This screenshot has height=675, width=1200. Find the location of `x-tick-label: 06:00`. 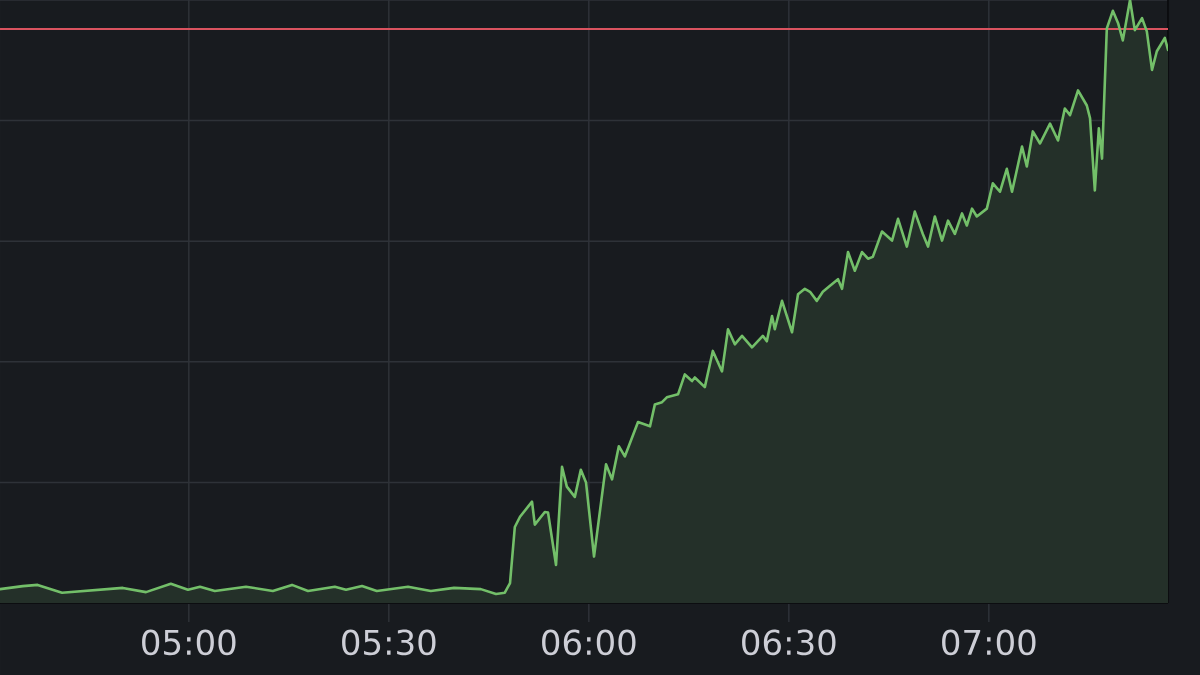

x-tick-label: 06:00 is located at coordinates (589, 642).